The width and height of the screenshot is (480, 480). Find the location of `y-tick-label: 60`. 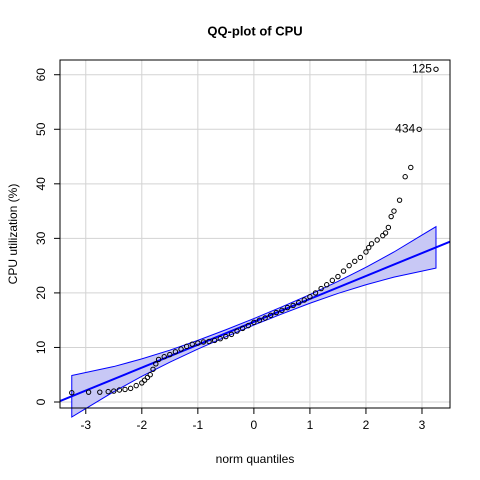

y-tick-label: 60 is located at coordinates (41, 75).